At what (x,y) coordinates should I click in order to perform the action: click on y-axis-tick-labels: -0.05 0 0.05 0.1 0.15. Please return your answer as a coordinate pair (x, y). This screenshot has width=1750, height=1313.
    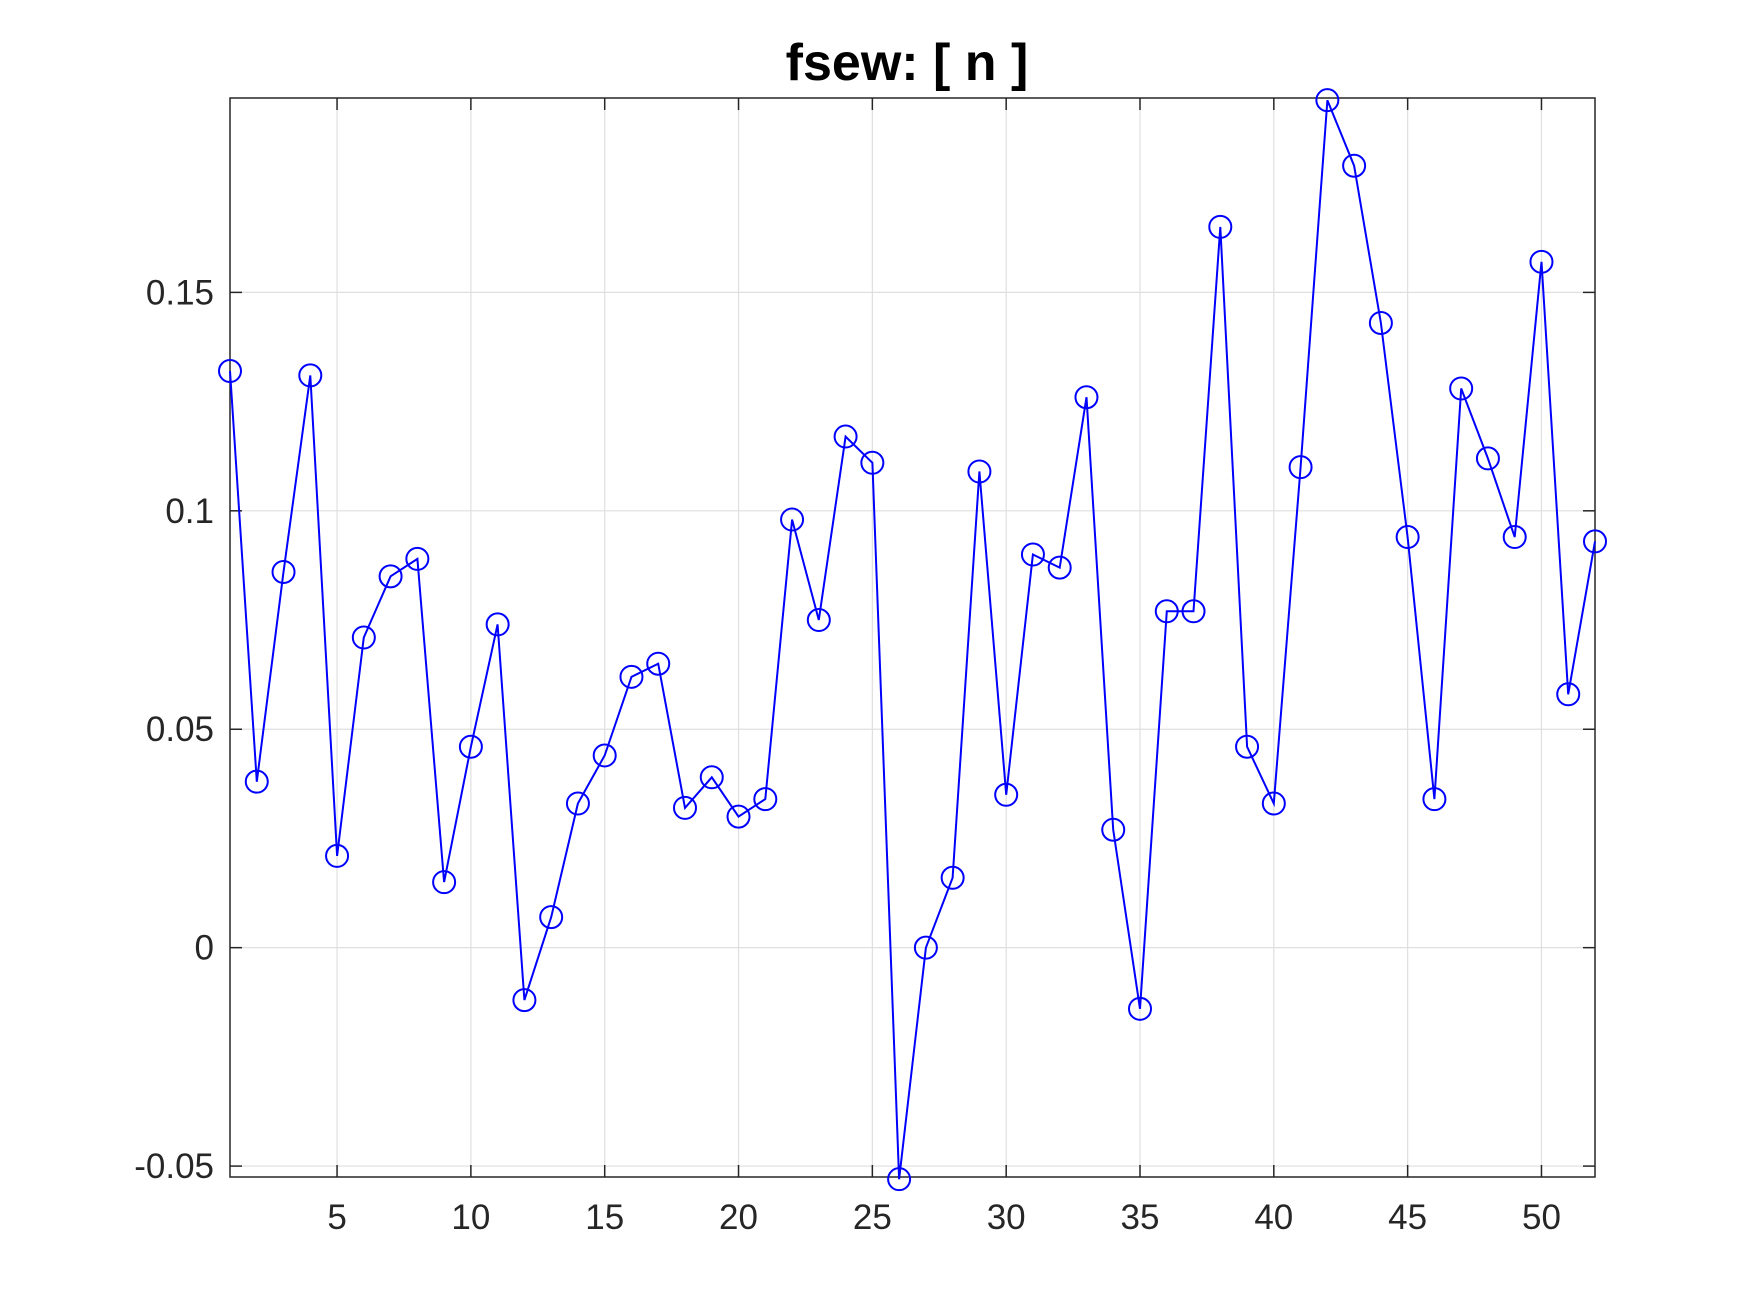
    Looking at the image, I should click on (174, 729).